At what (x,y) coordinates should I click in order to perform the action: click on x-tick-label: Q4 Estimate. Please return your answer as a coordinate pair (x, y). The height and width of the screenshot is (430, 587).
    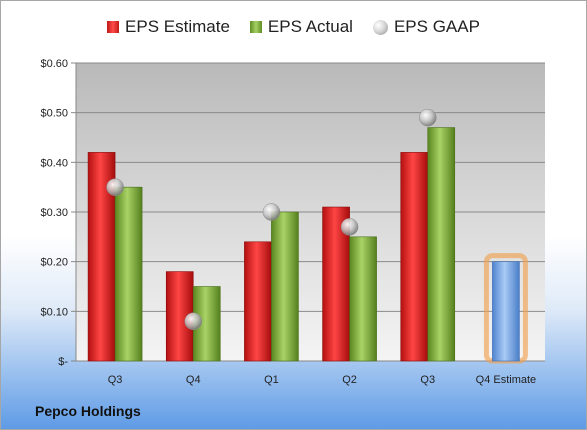
    Looking at the image, I should click on (506, 380).